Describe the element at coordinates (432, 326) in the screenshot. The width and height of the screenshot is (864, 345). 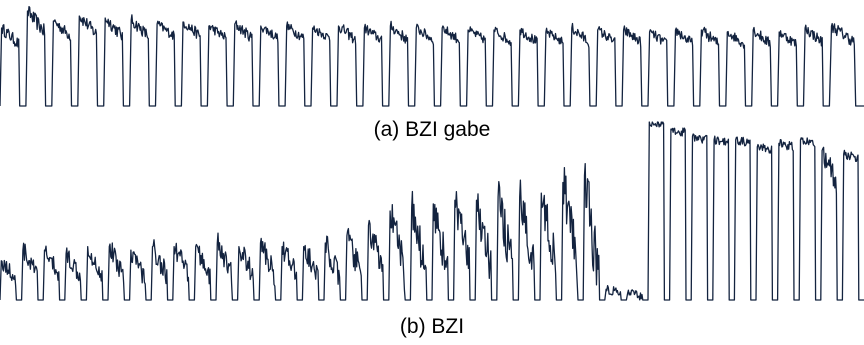
I see `chart-b-caption: (b) BZI` at that location.